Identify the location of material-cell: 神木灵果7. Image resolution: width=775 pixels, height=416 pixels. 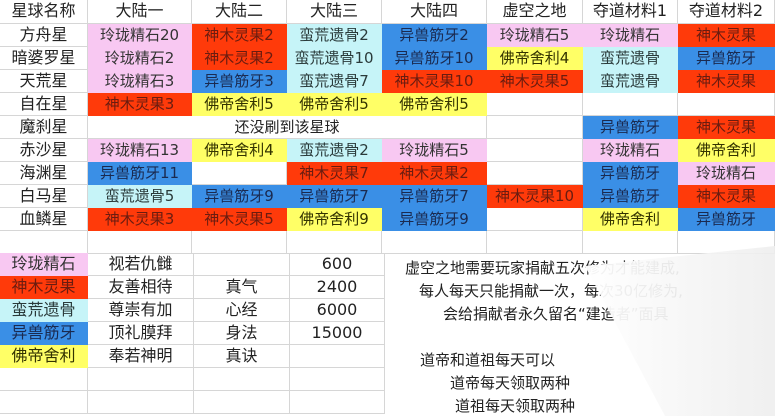
(334, 173).